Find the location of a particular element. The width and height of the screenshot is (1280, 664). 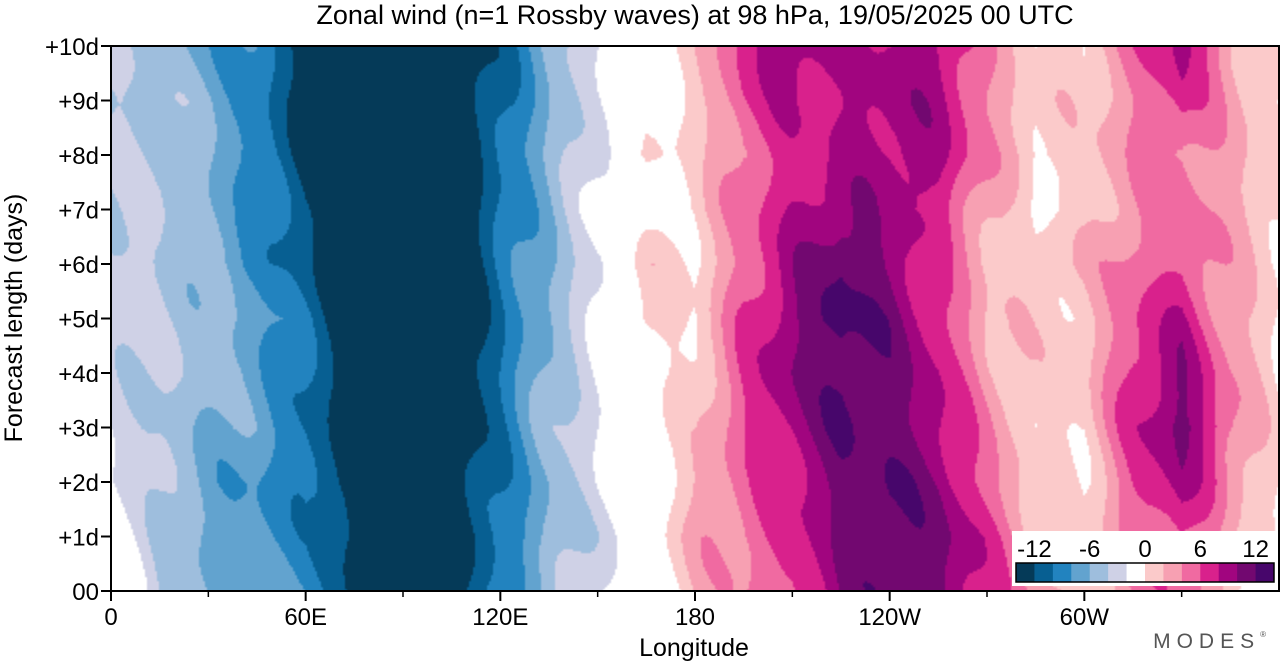

logo-registered-mark: ® is located at coordinates (1263, 634).